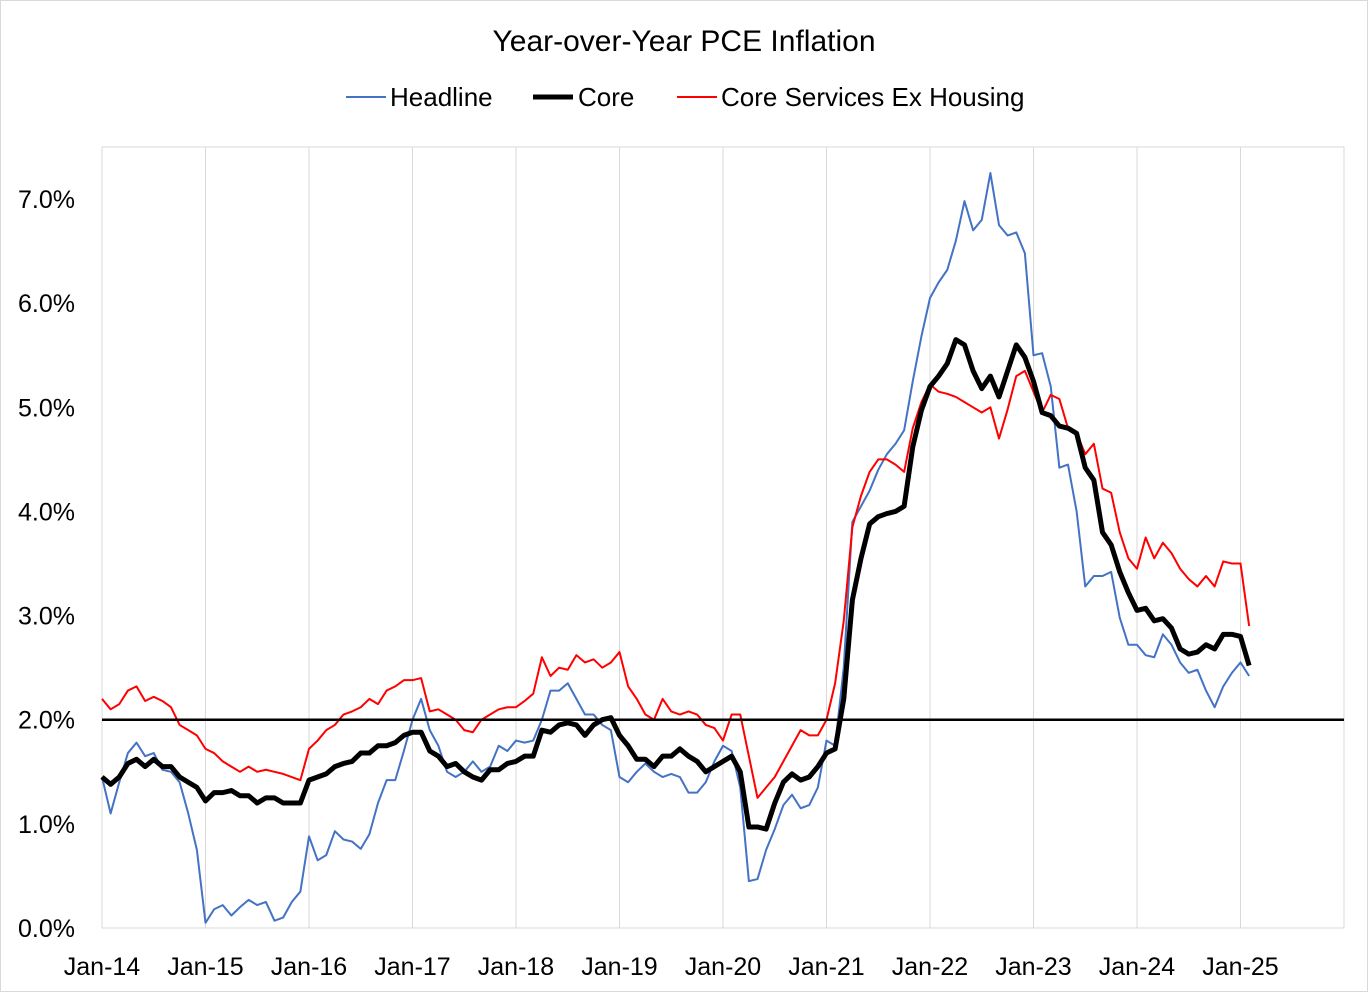 The height and width of the screenshot is (996, 1368). Describe the element at coordinates (516, 967) in the screenshot. I see `x-tick-label: Jan-18` at that location.